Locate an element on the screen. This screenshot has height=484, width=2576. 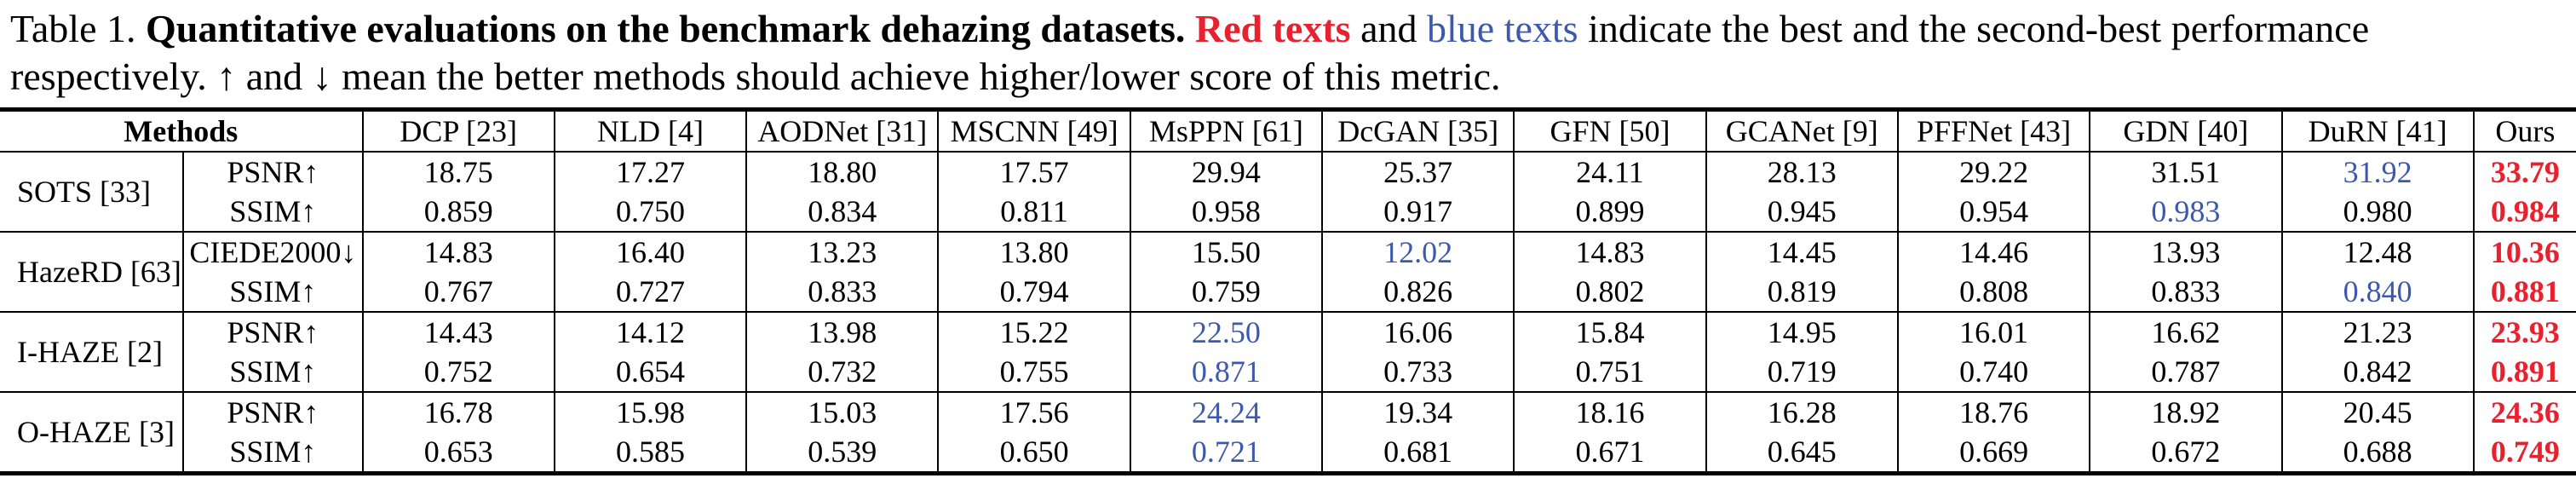
method-header-cell: DcGAN [35] is located at coordinates (1419, 131).